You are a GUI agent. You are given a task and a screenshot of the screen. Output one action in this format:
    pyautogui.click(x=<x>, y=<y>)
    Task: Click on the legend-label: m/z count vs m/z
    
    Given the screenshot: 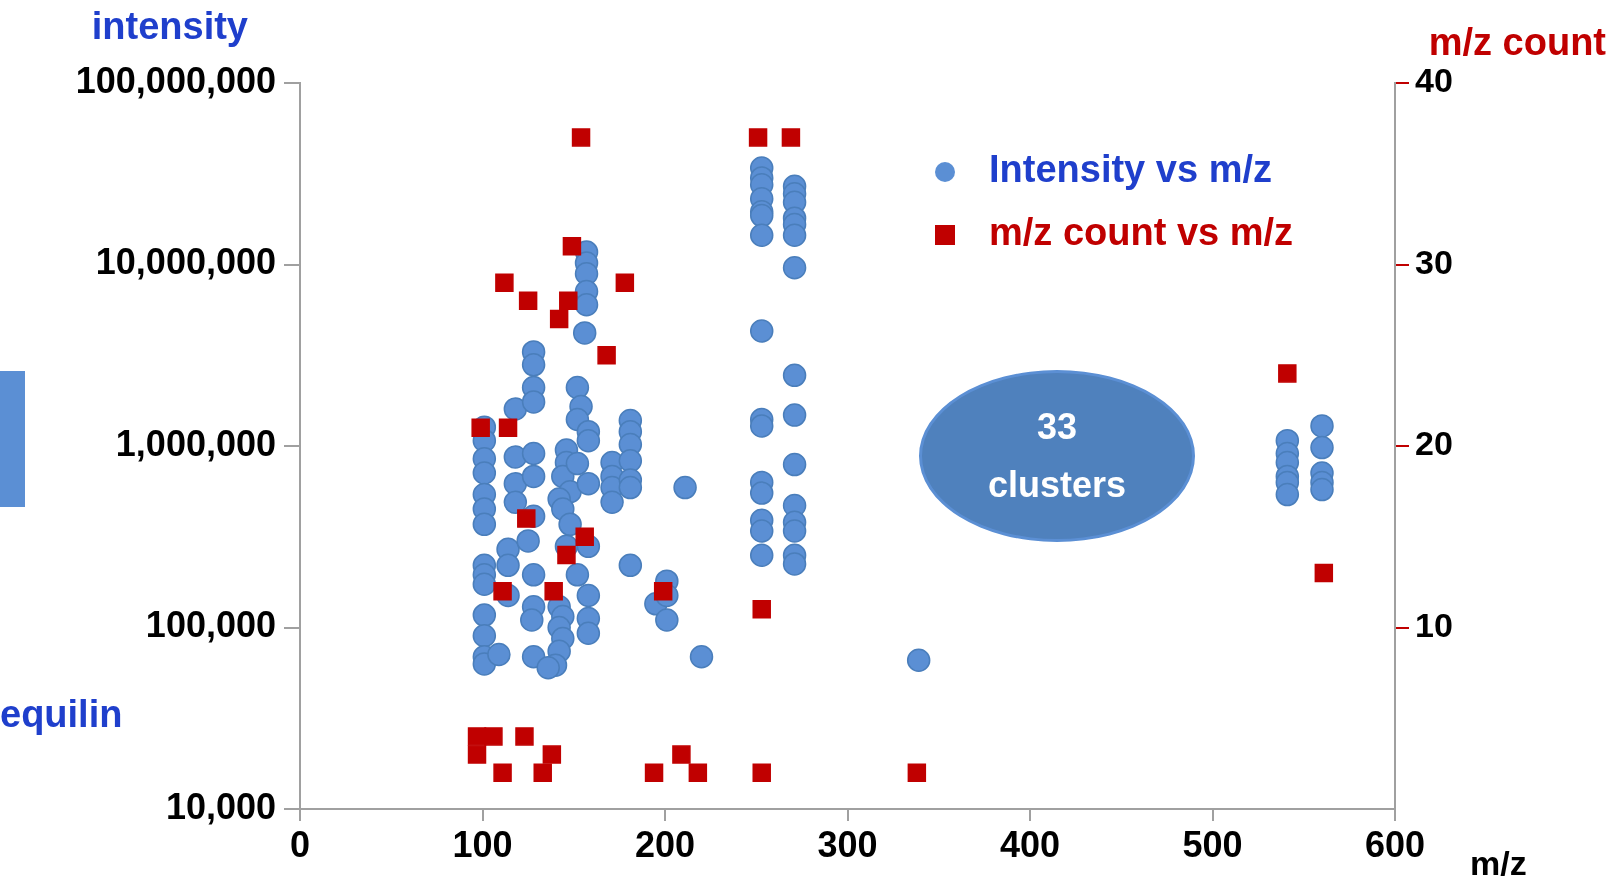 What is the action you would take?
    pyautogui.click(x=1141, y=232)
    